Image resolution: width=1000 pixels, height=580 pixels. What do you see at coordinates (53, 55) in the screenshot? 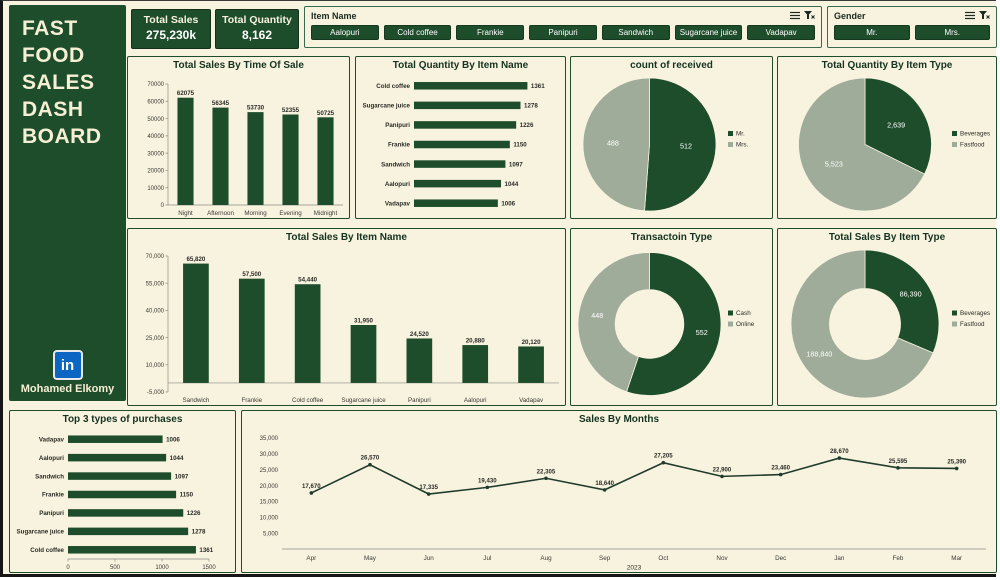
I see `title-line: FOOD` at bounding box center [53, 55].